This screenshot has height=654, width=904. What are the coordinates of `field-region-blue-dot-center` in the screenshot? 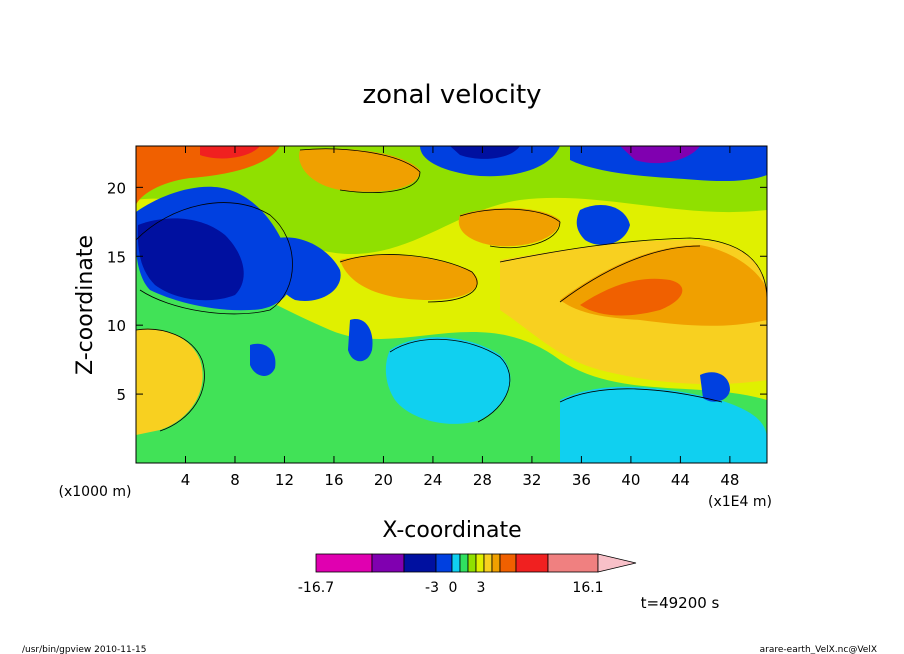 It's located at (360, 340).